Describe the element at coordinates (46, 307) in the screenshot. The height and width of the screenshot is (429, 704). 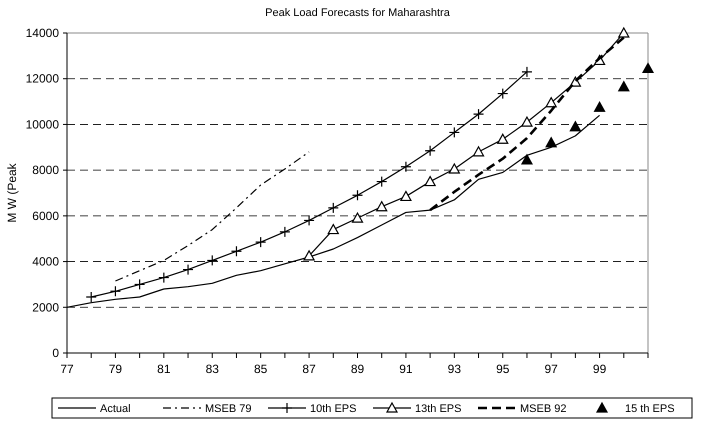
I see `y-tick-label: 2000` at that location.